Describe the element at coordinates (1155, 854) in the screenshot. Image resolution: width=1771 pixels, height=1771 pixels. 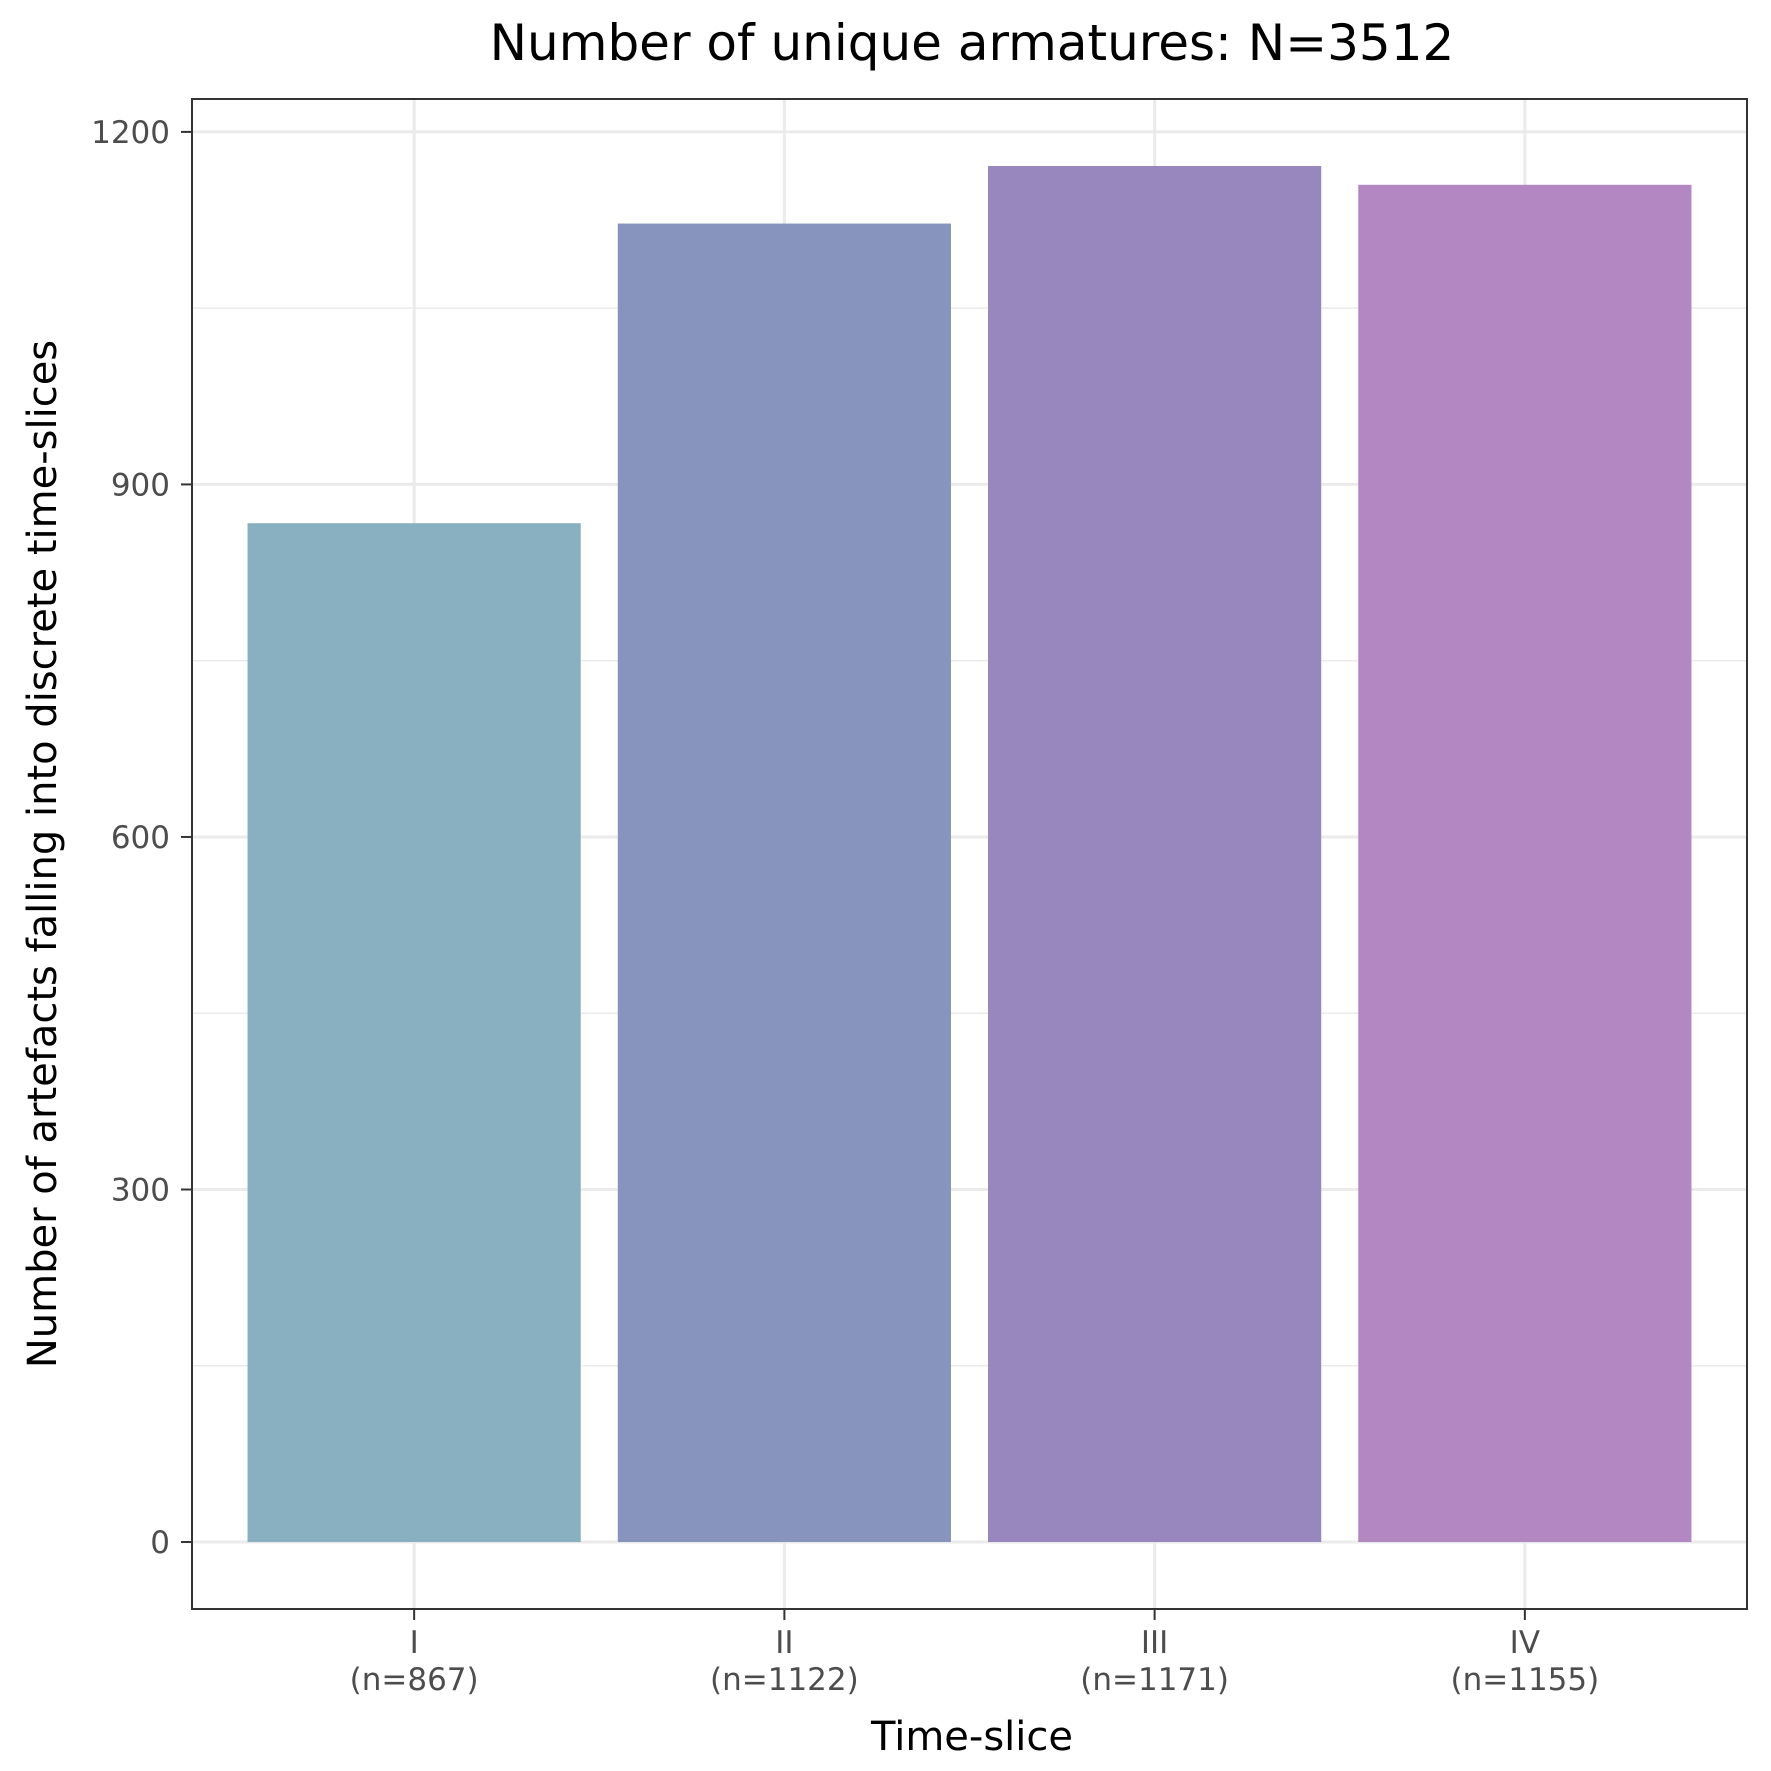
I see `bar-III` at that location.